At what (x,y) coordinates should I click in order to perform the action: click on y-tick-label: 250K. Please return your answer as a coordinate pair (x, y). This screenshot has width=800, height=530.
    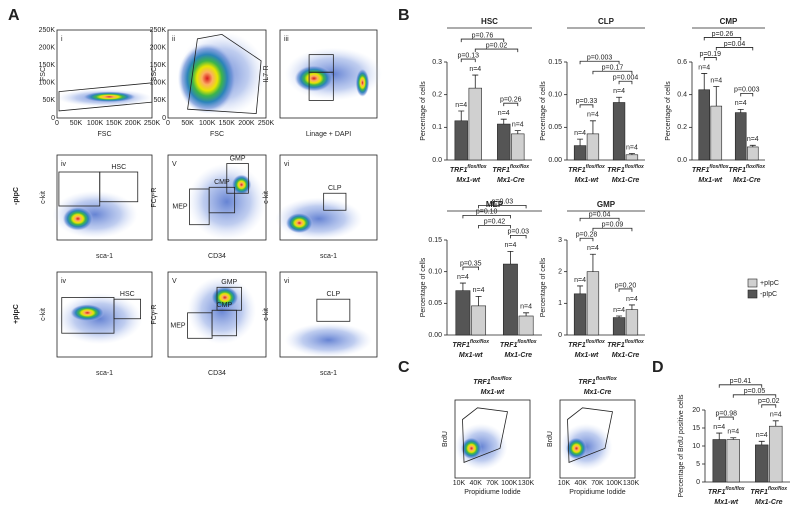
    Looking at the image, I should click on (47, 30).